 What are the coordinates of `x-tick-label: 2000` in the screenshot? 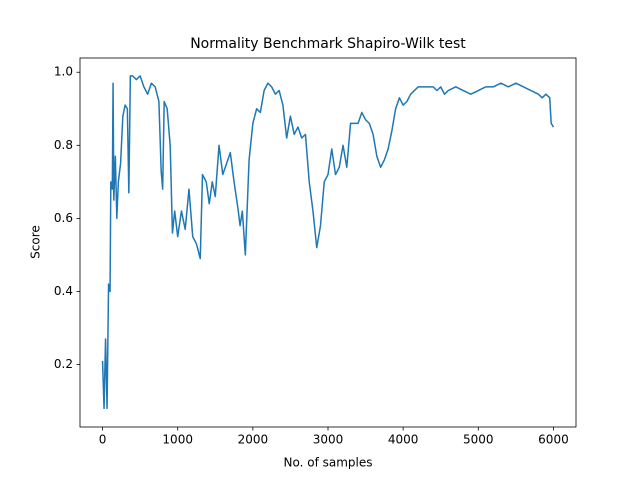 It's located at (253, 440).